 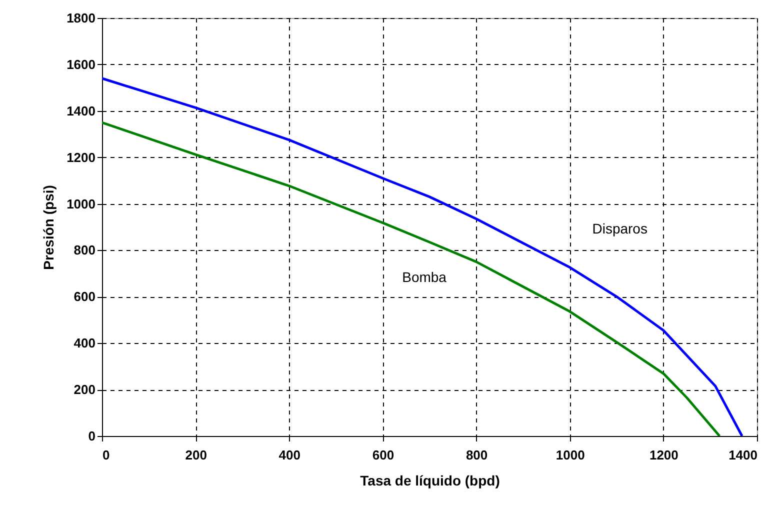 What do you see at coordinates (477, 455) in the screenshot?
I see `x-tick-label: 800` at bounding box center [477, 455].